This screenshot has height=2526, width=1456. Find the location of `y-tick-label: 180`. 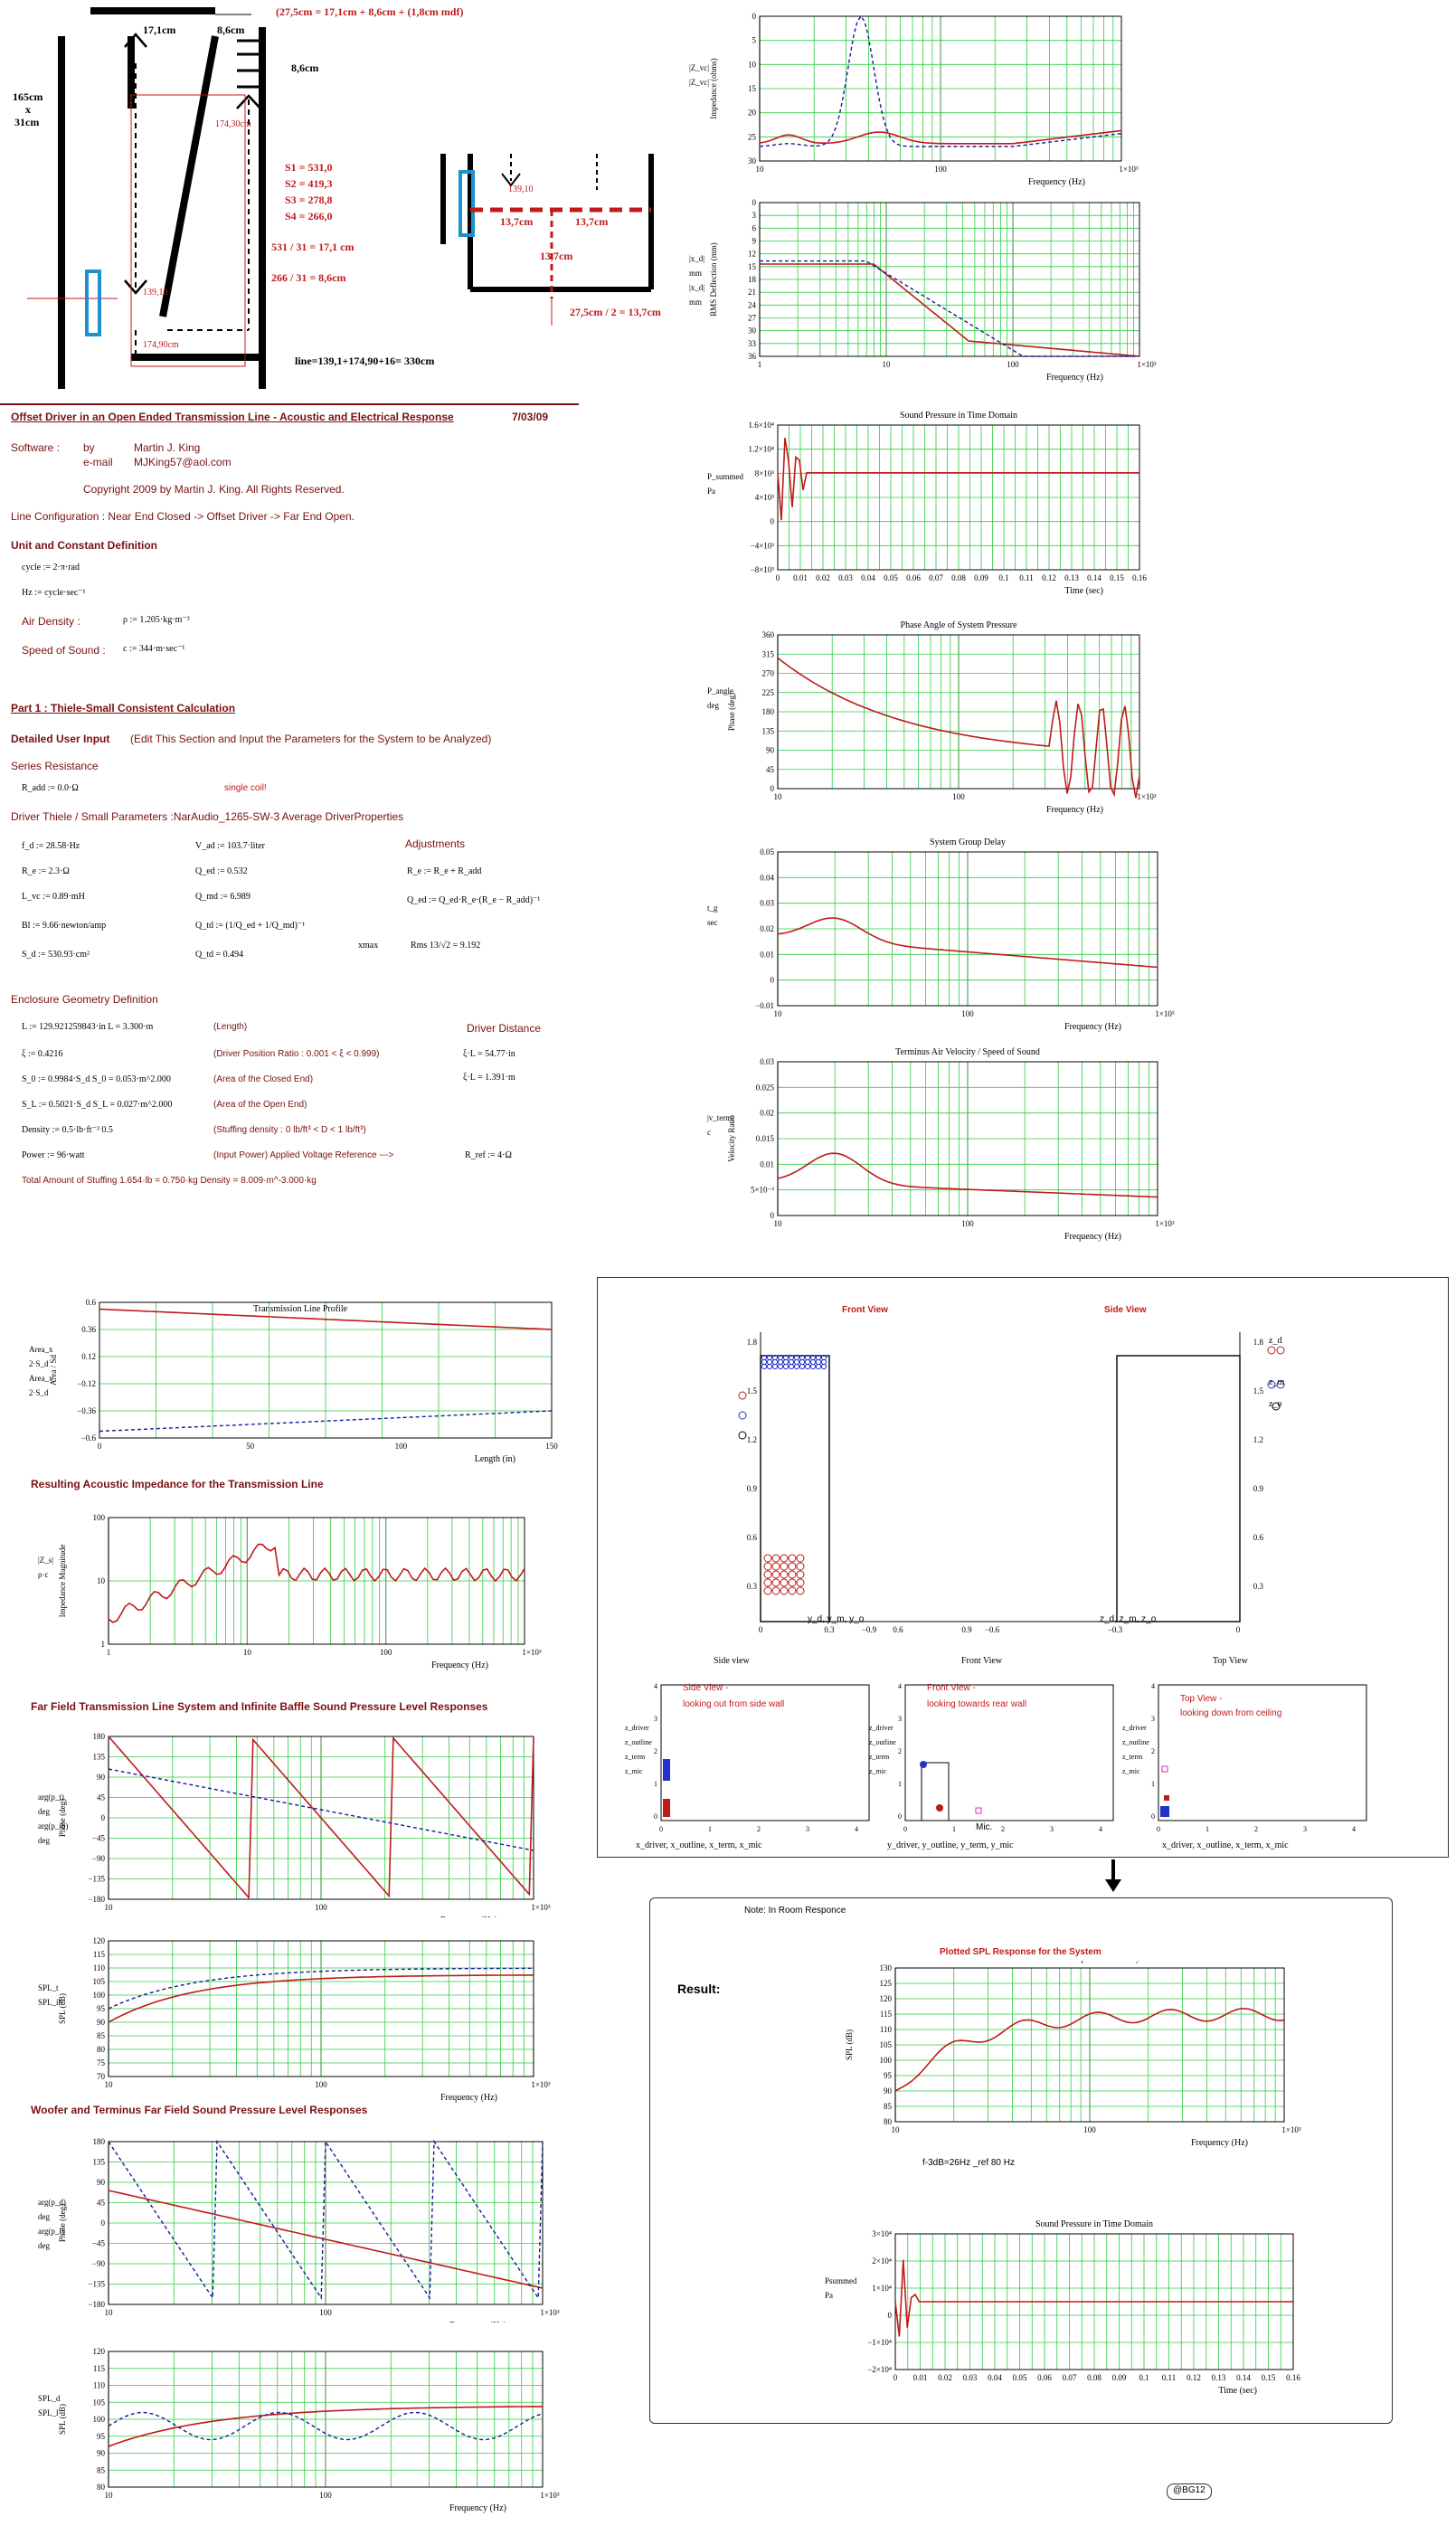

y-tick-label: 180 is located at coordinates (769, 711).